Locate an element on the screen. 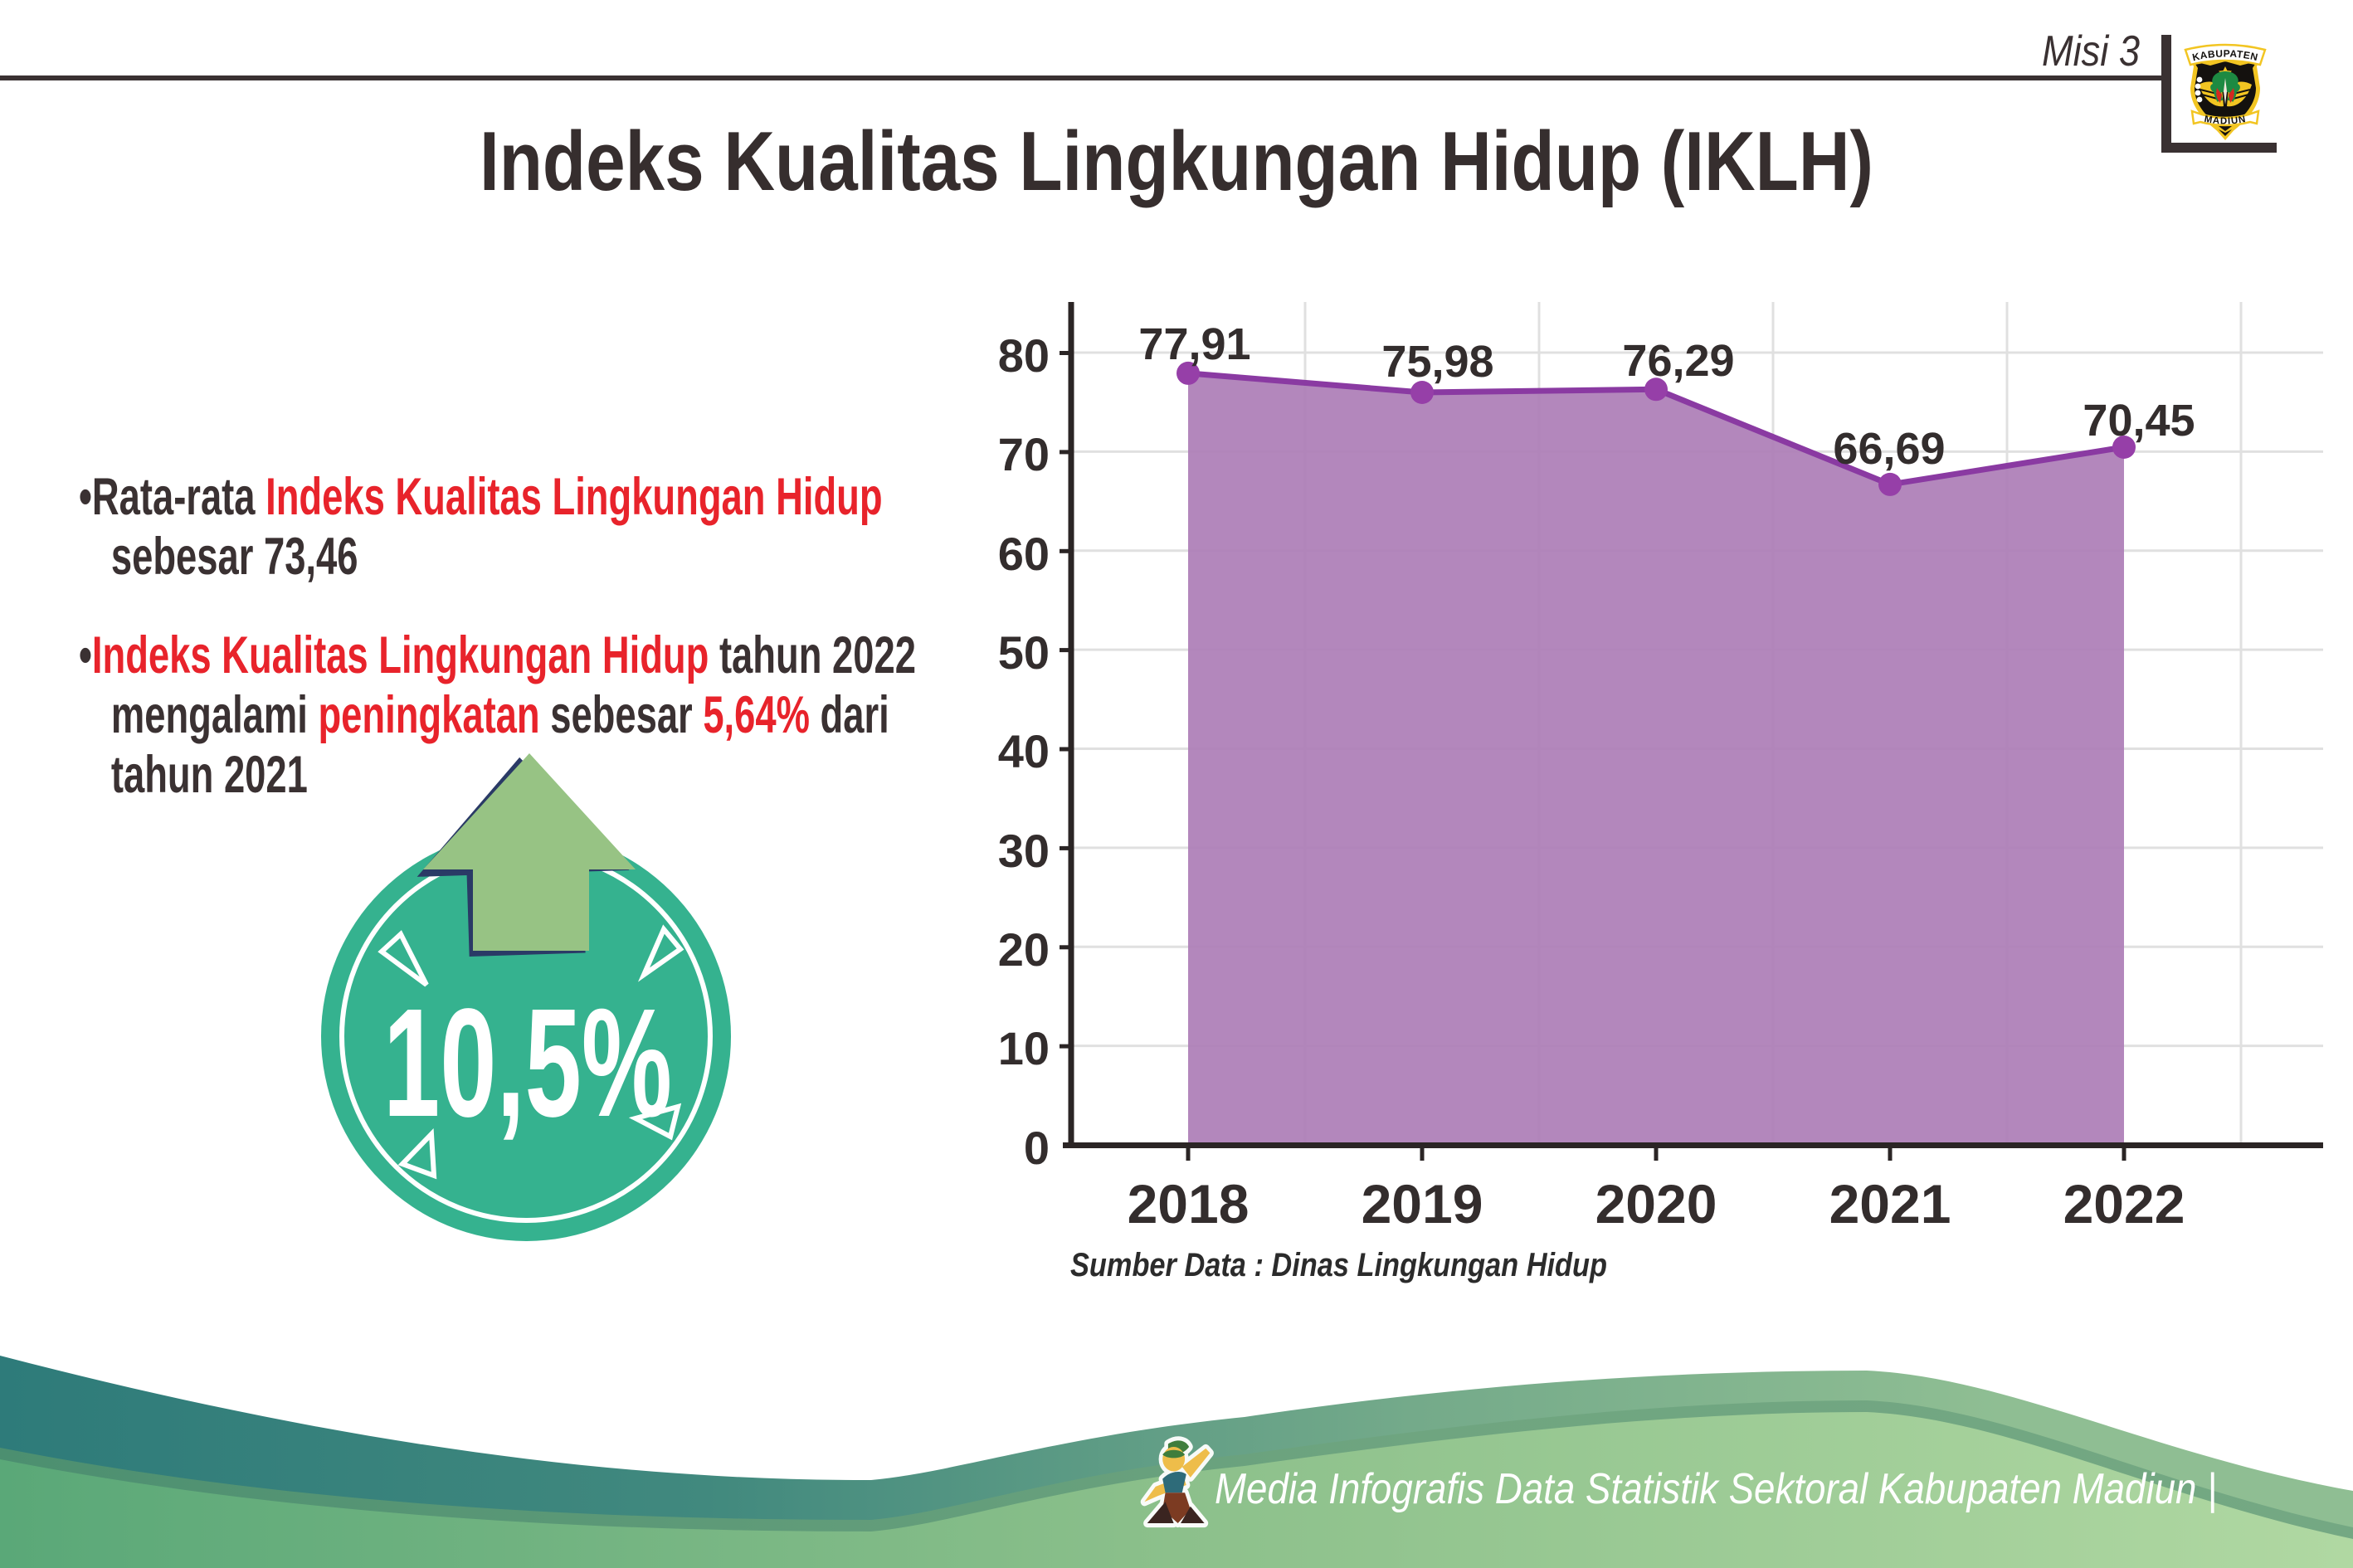  svg-text:Indeks Kualitas Lingkungan Hid: Indeks Kualitas Lingkungan Hidup (IKLH) is located at coordinates (1176, 161).